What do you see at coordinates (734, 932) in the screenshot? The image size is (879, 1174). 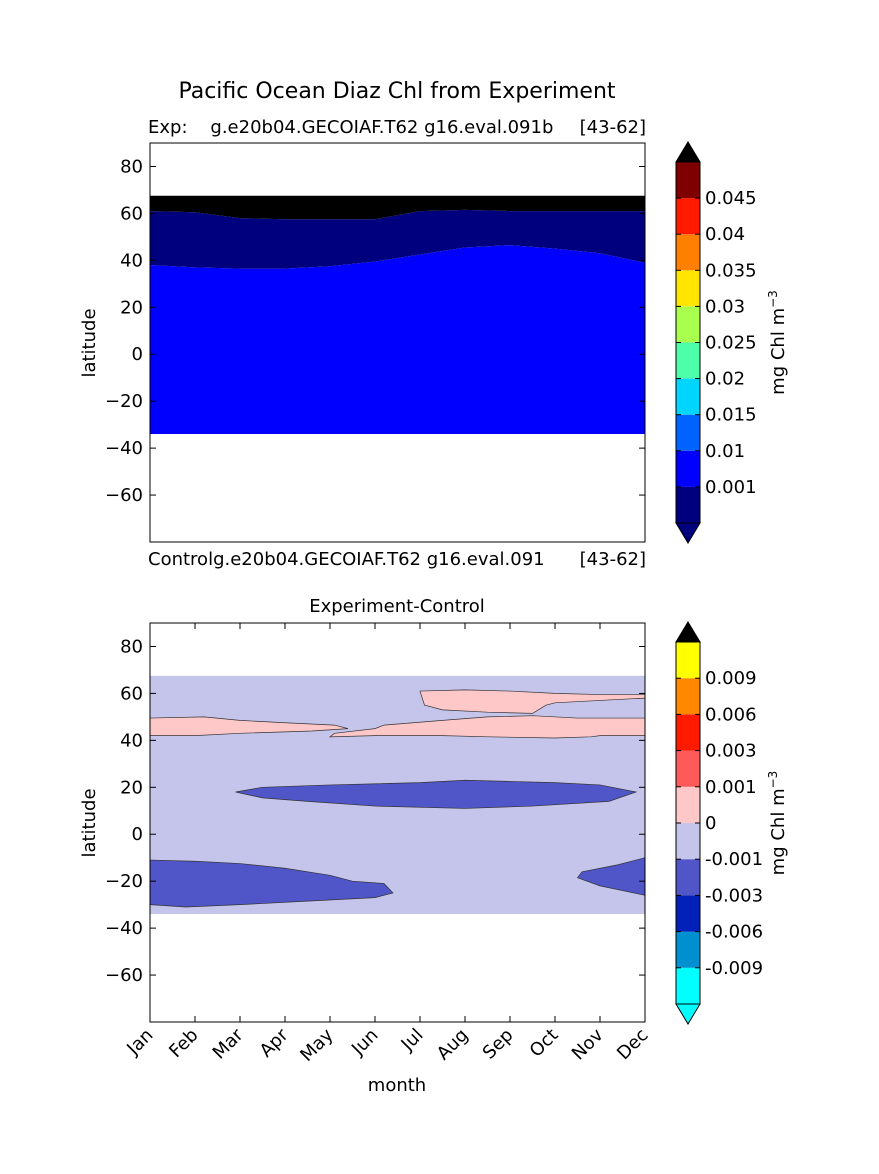 I see `colorbar-tick-label: -0.006` at bounding box center [734, 932].